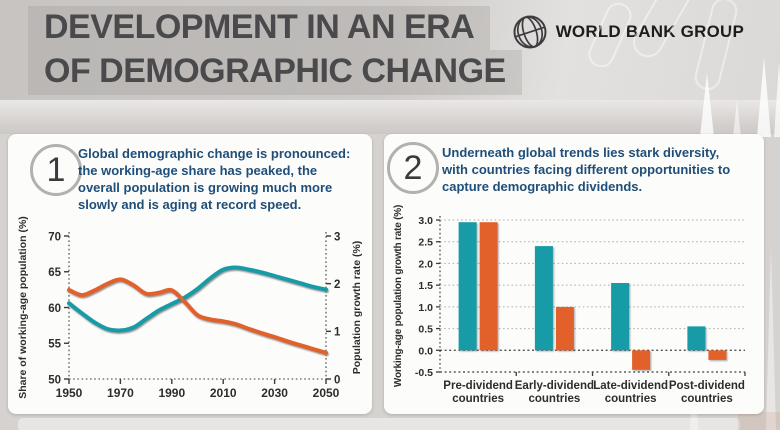  I want to click on svg-text: 60, so click(54, 309).